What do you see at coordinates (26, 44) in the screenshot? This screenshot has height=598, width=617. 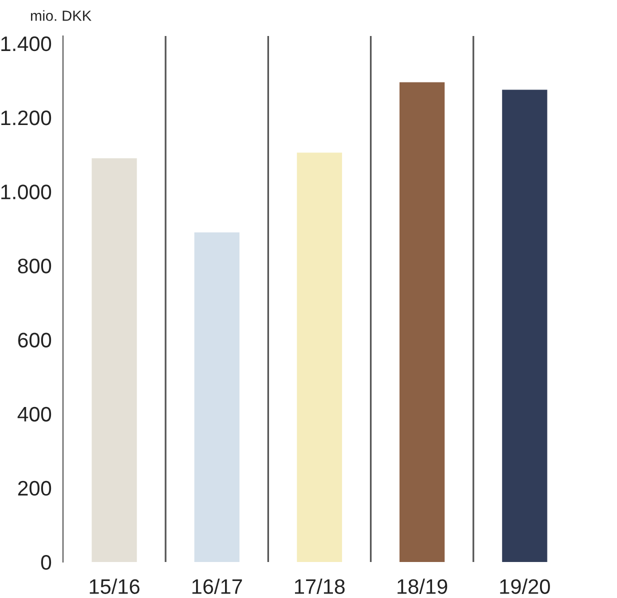 I see `y-tick-label: 1.400` at bounding box center [26, 44].